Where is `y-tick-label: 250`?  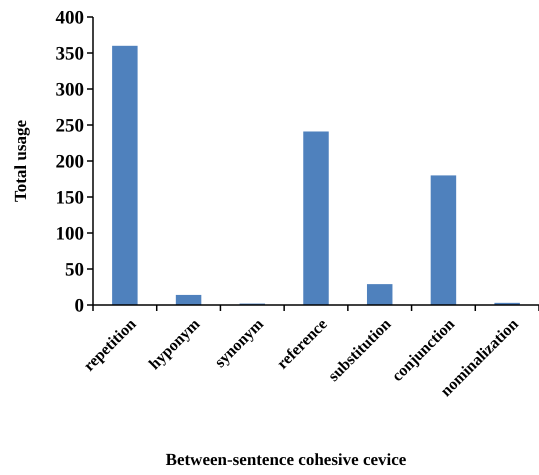 y-tick-label: 250 is located at coordinates (70, 126).